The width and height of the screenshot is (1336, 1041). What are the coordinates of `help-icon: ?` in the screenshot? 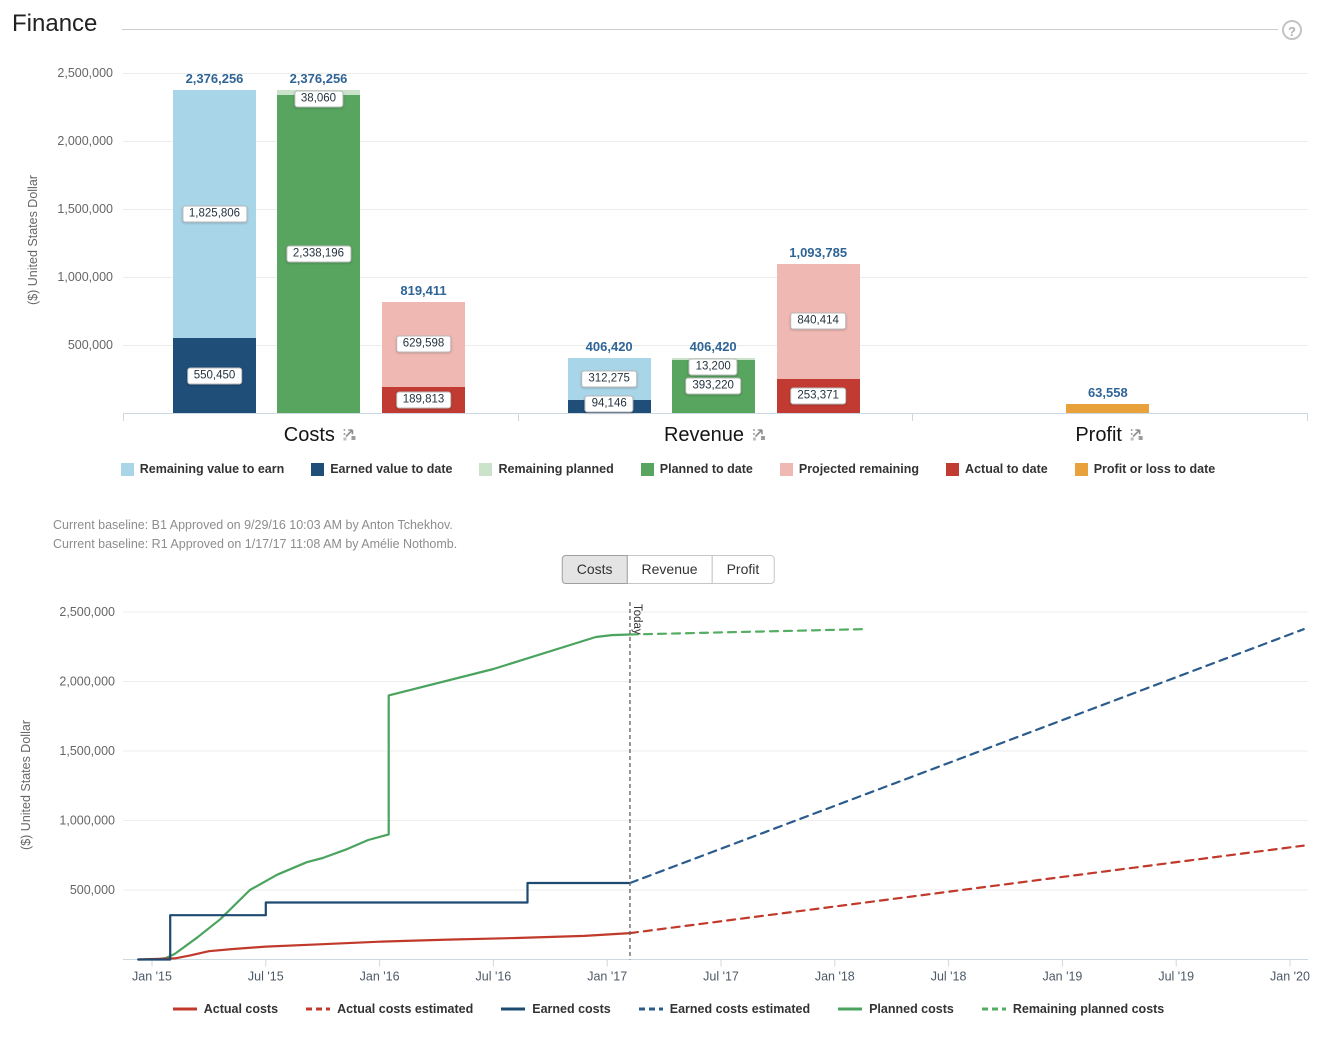 It's located at (1292, 30).